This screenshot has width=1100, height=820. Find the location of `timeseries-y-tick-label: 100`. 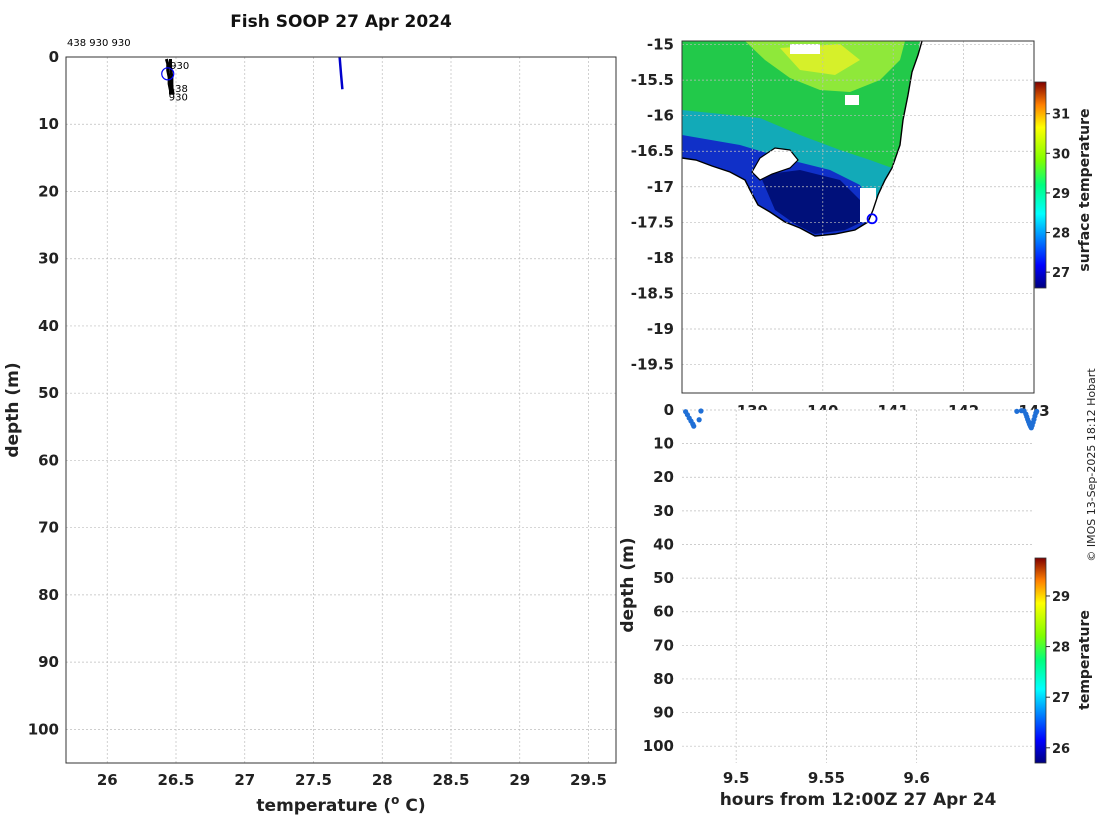

timeseries-y-tick-label: 100 is located at coordinates (658, 746).